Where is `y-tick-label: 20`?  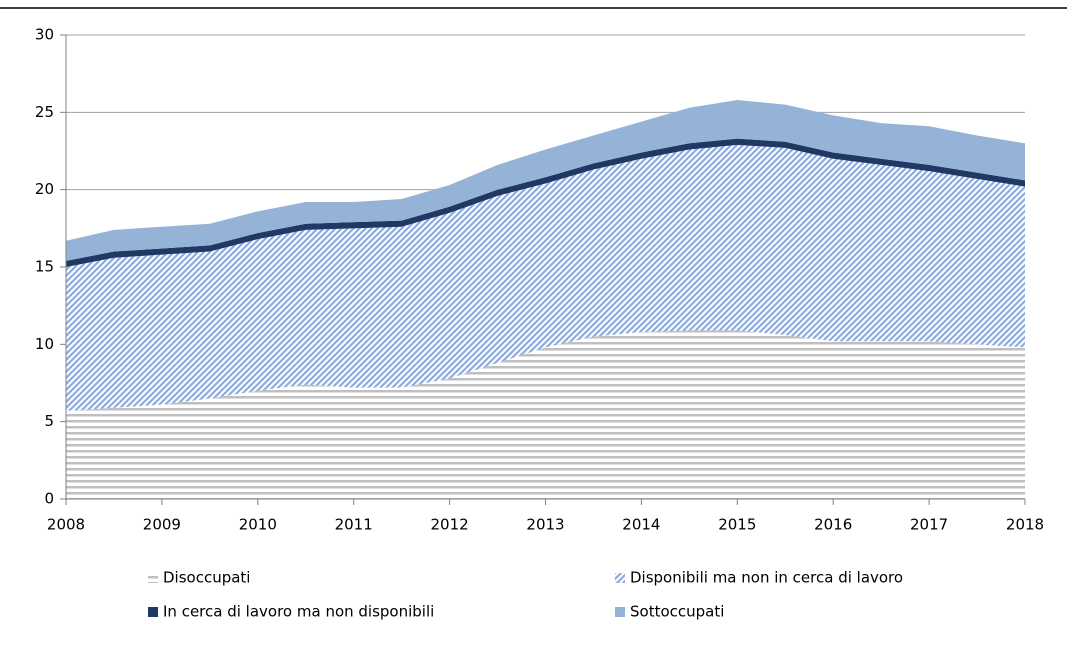 y-tick-label: 20 is located at coordinates (44, 189).